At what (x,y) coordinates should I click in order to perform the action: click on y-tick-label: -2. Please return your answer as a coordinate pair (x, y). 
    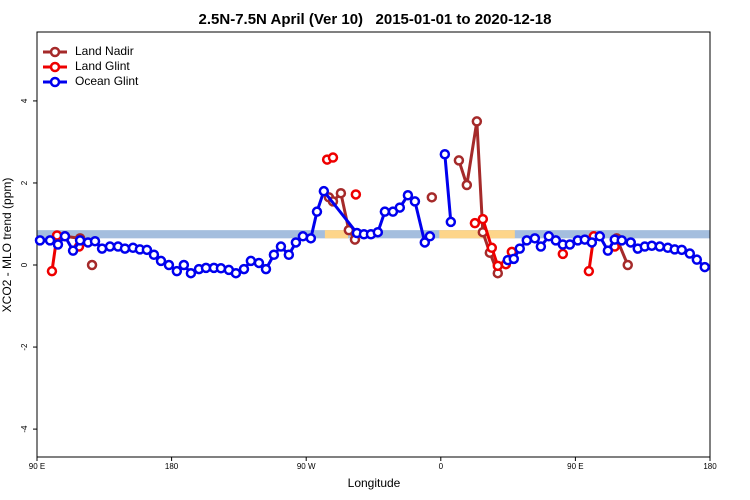
    Looking at the image, I should click on (24, 347).